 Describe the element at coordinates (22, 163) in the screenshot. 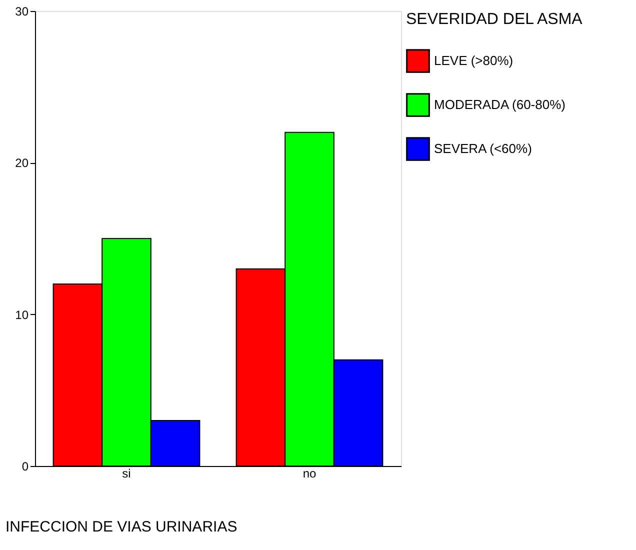

I see `y-tick-label: 20` at that location.